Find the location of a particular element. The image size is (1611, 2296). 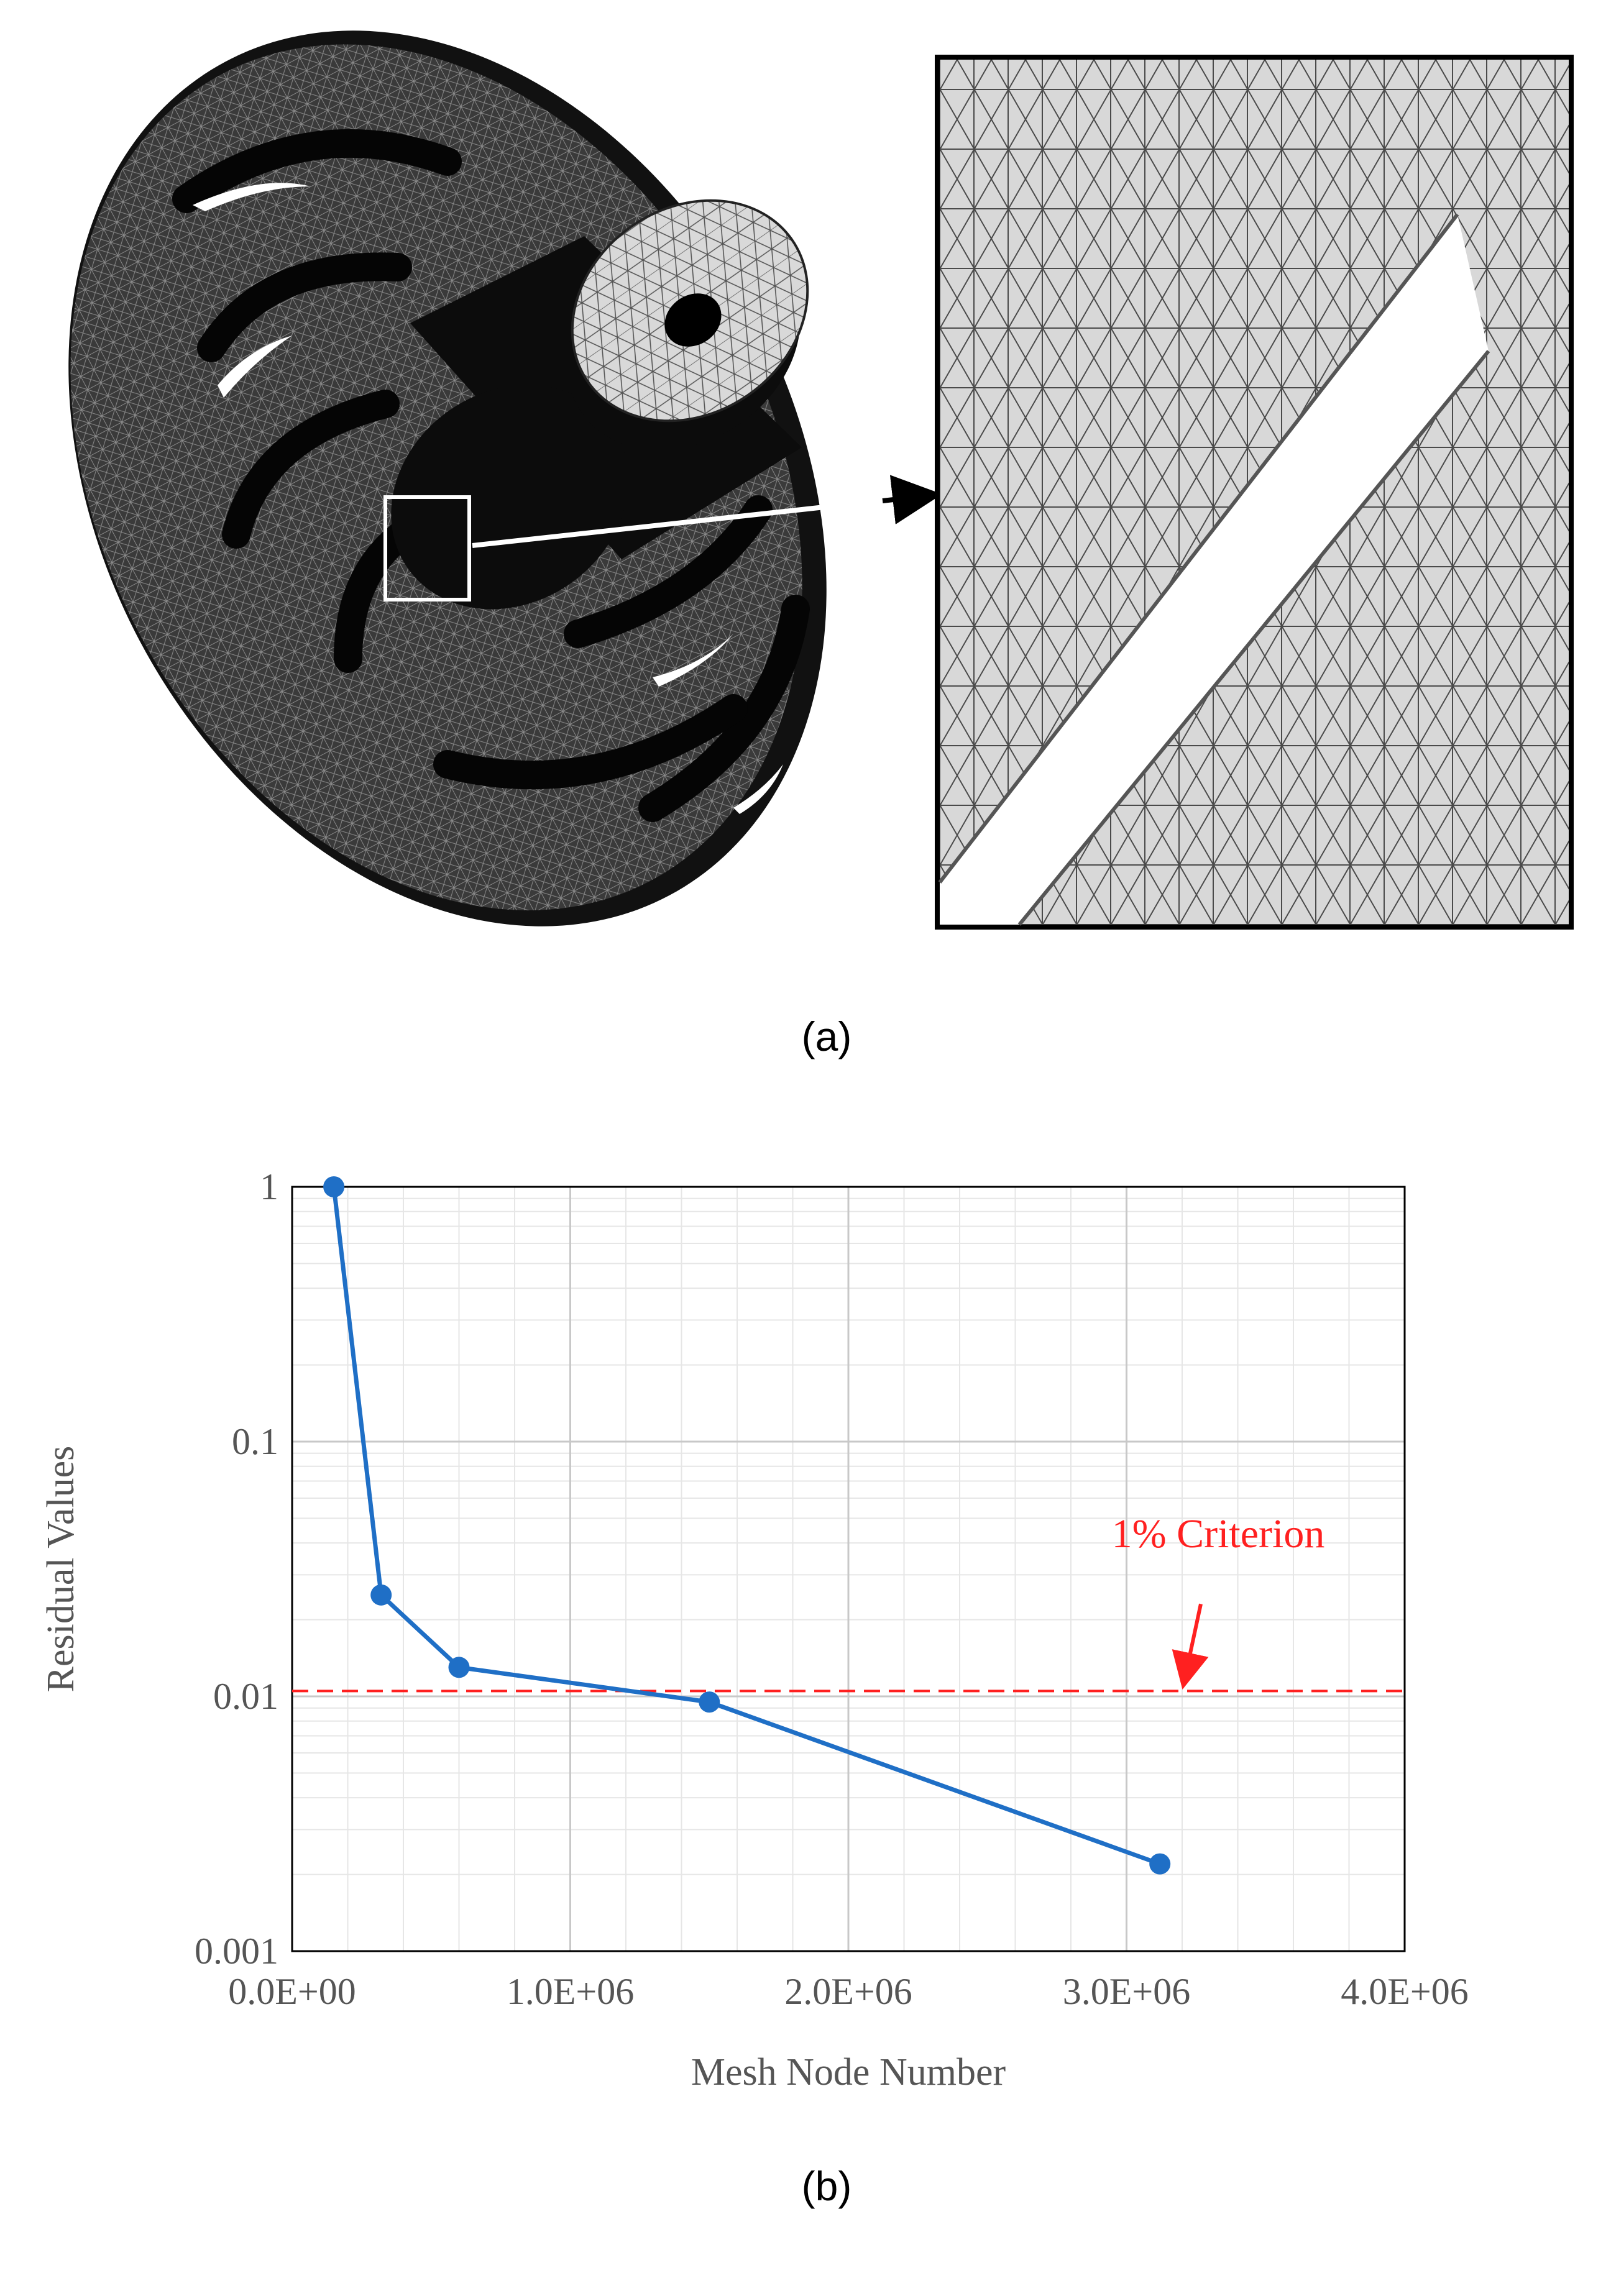

y-axis-label: Residual Values is located at coordinates (61, 1569).